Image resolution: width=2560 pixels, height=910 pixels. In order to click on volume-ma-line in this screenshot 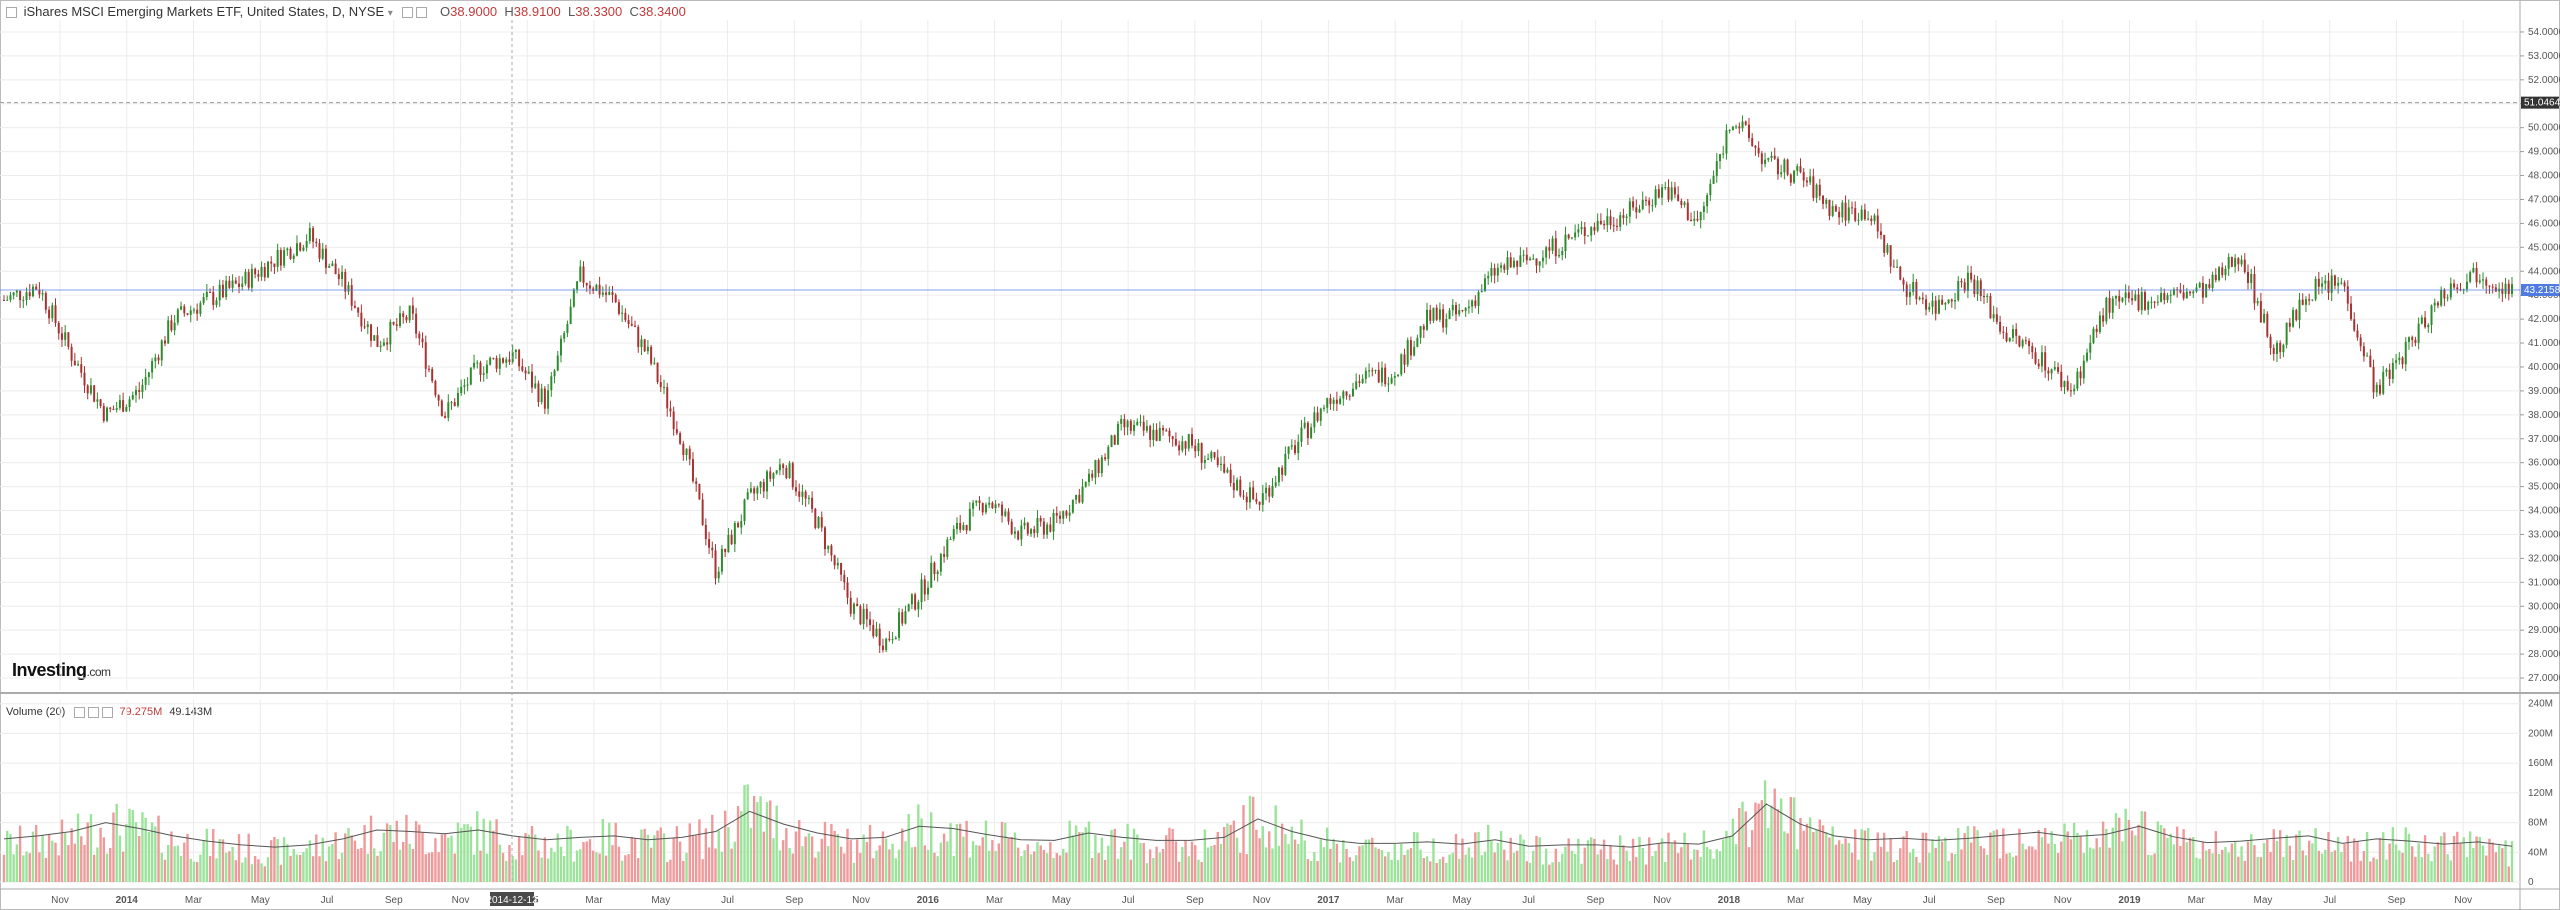, I will do `click(1258, 825)`.